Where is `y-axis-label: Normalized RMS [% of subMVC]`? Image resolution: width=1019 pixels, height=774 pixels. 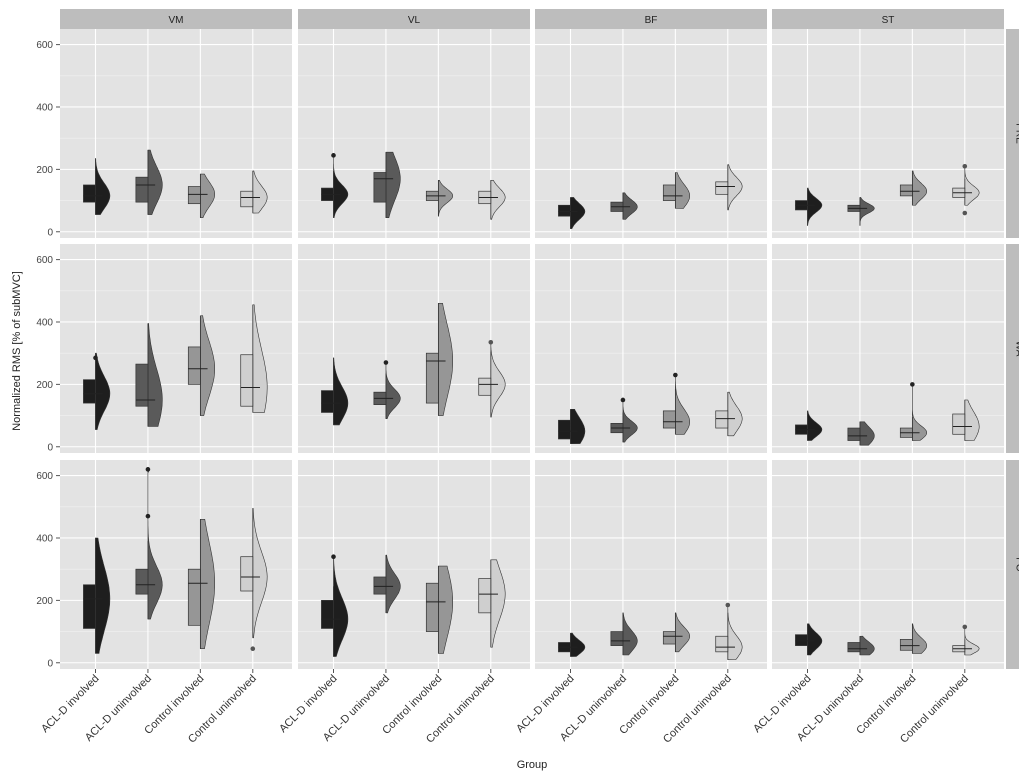 y-axis-label: Normalized RMS [% of subMVC] is located at coordinates (17, 351).